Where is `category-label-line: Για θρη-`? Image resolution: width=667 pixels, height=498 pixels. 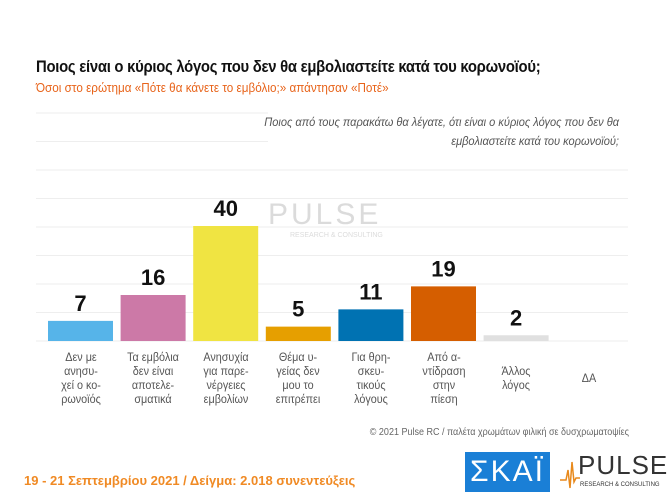 category-label-line: Για θρη- is located at coordinates (371, 357).